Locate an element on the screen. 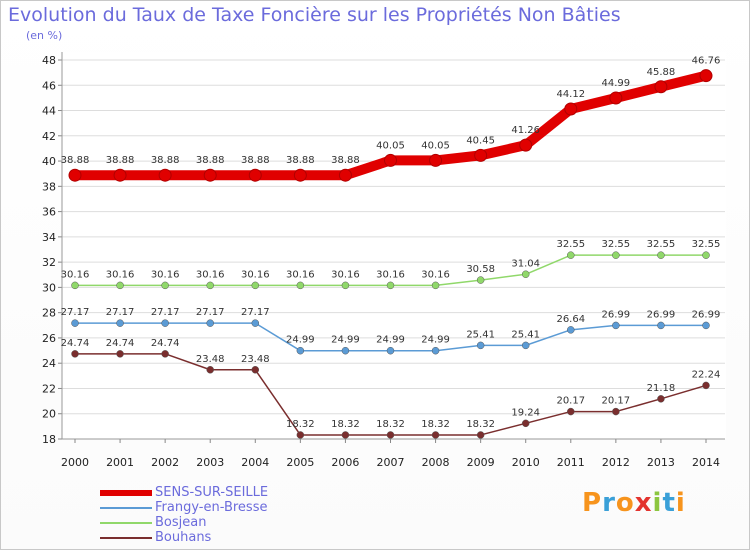 Image resolution: width=750 pixels, height=550 pixels. y-tick-label: 32 is located at coordinates (49, 262).